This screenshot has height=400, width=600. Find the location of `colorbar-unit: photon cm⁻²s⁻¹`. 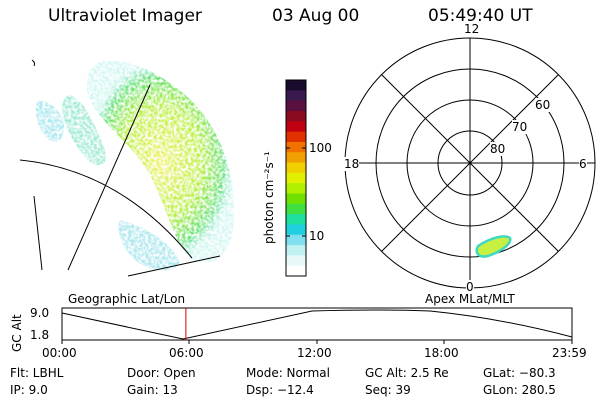

colorbar-unit: photon cm⁻²s⁻¹ is located at coordinates (269, 197).